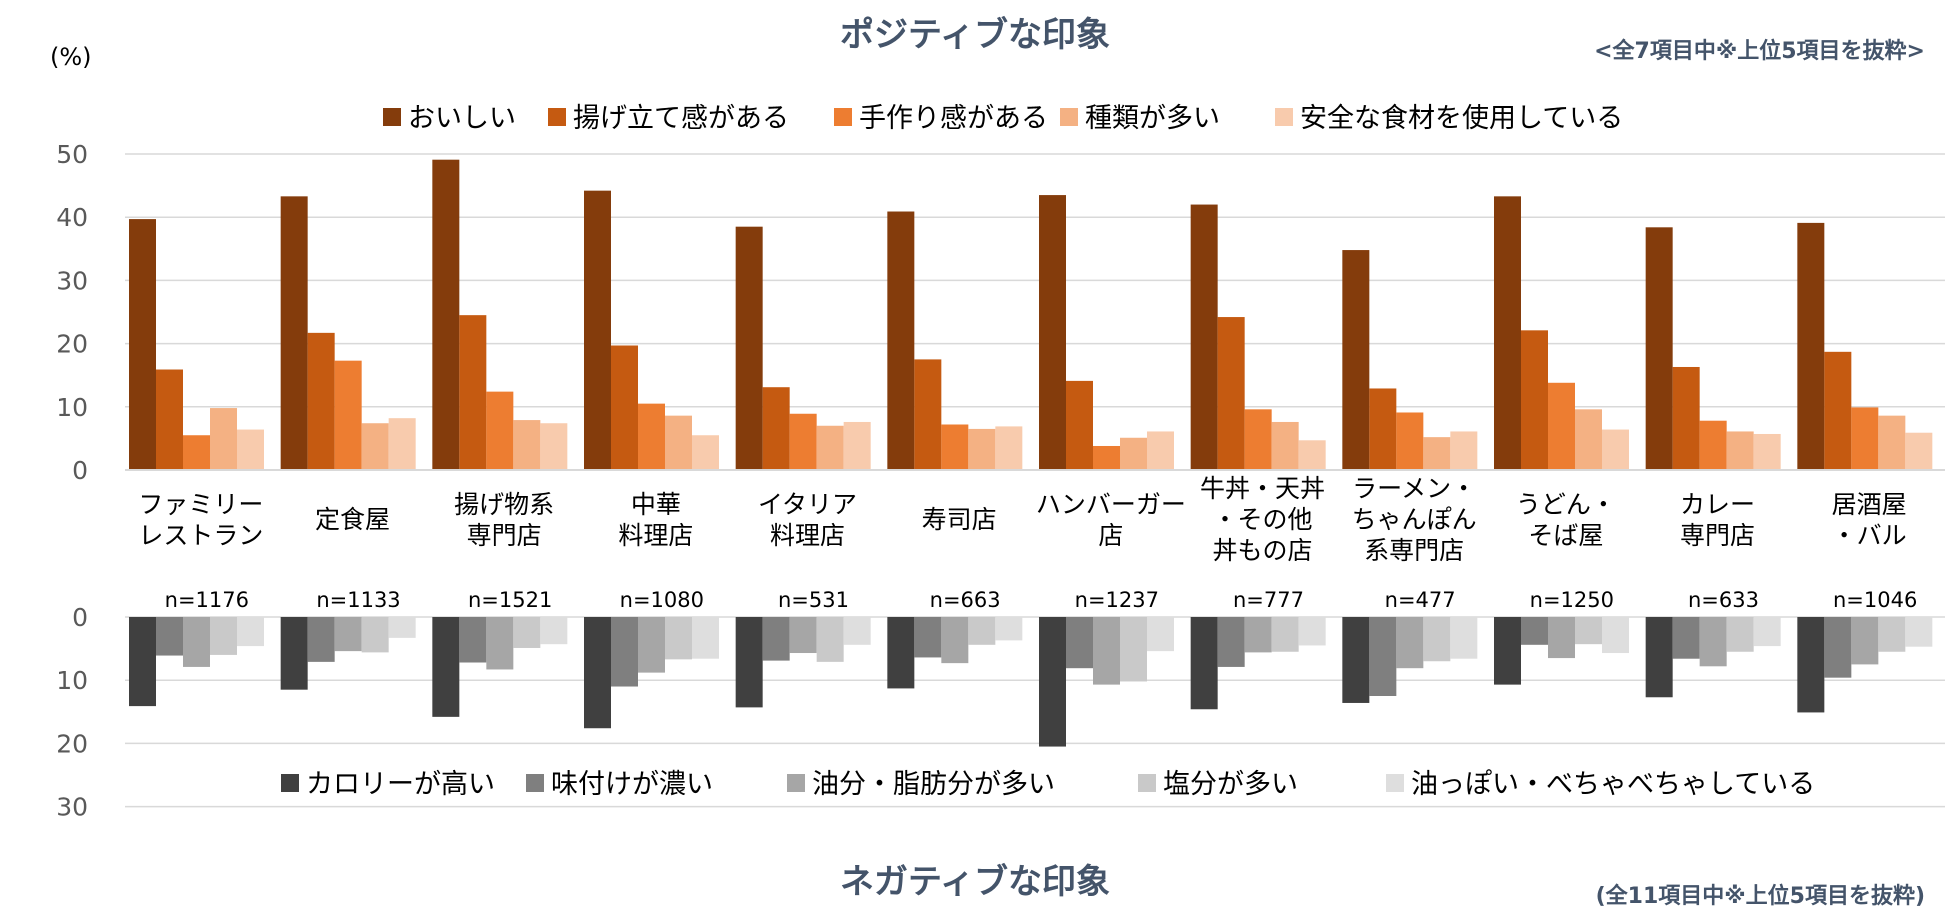 Image resolution: width=1950 pixels, height=921 pixels. I want to click on sample-size-label: n=1133, so click(358, 600).